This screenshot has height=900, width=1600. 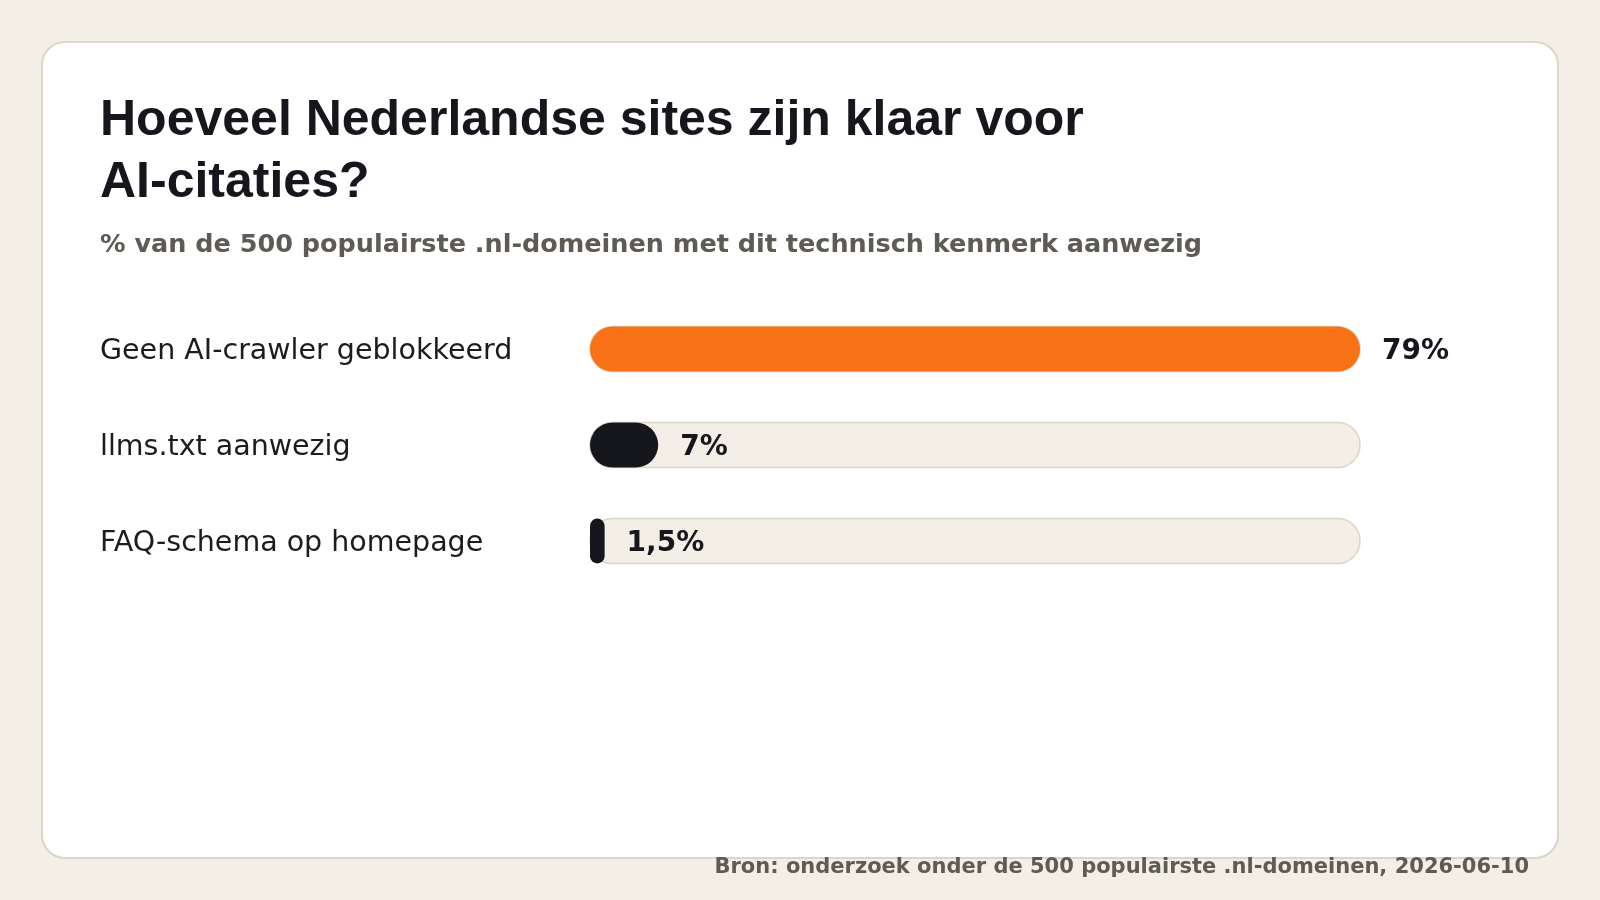 What do you see at coordinates (1121, 866) in the screenshot?
I see `text: Bron: onderzoek onder de 500 populairste .nl-domeinen, 2026-06-10` at bounding box center [1121, 866].